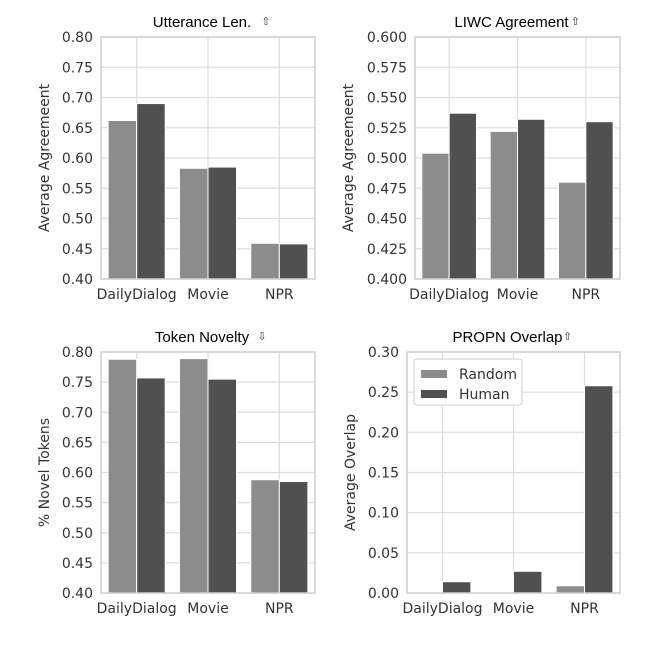  I want to click on y-tick-label: 0.550, so click(387, 99).